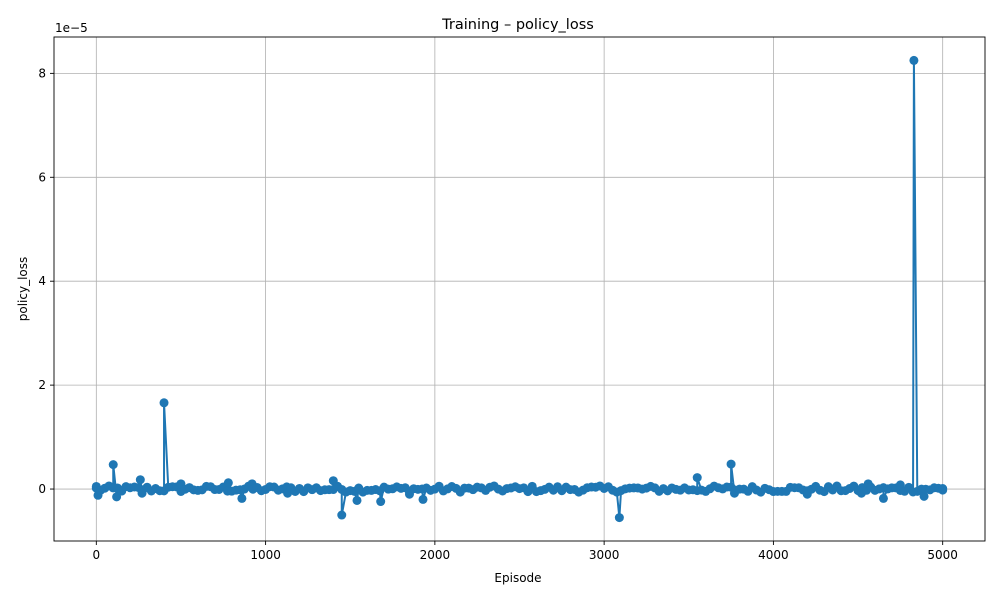  Describe the element at coordinates (23, 289) in the screenshot. I see `y-axis-label: policy_loss` at that location.